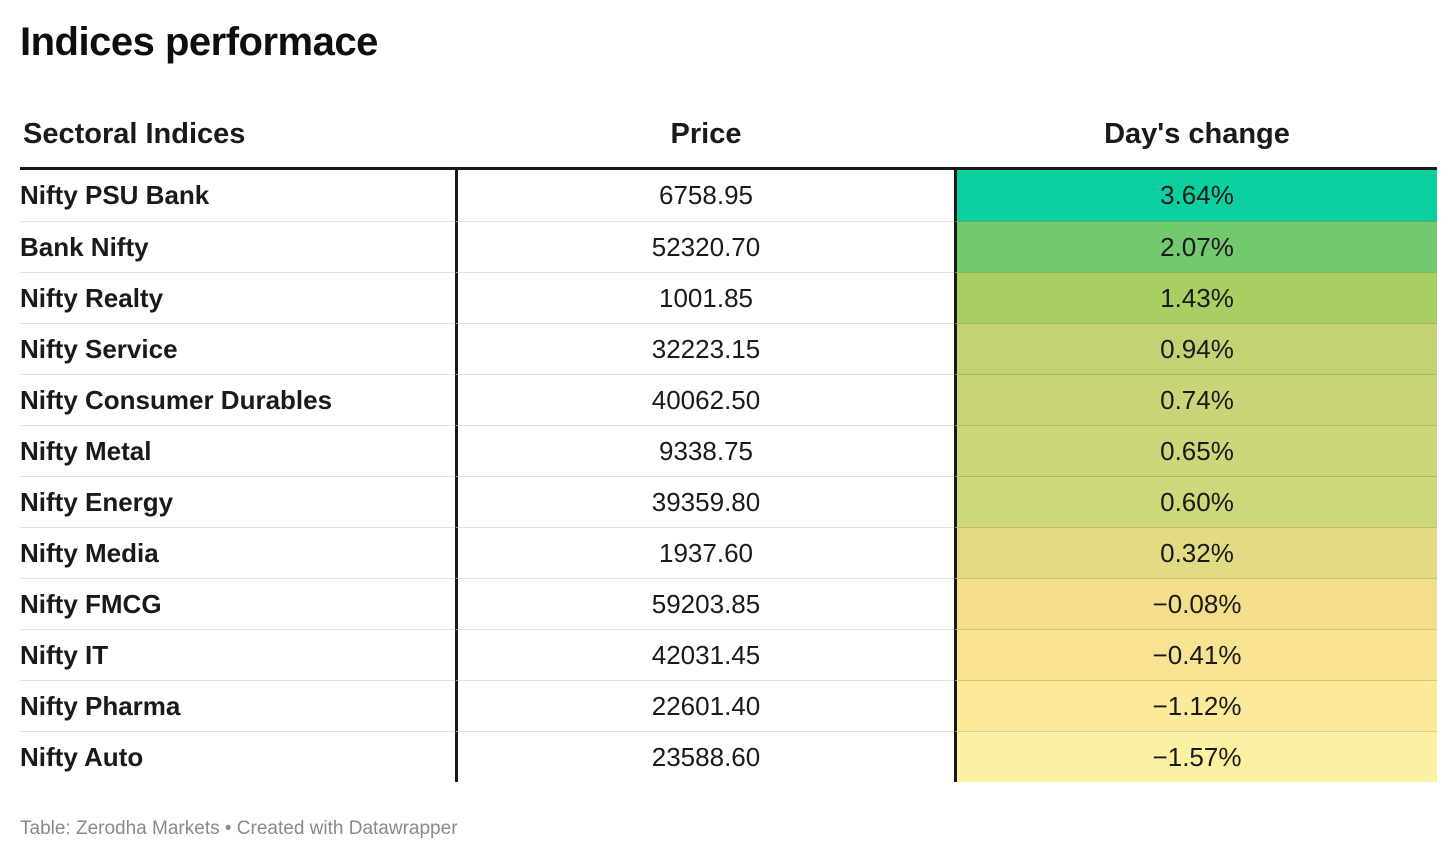  Describe the element at coordinates (704, 552) in the screenshot. I see `price-cell: 1937.60` at that location.